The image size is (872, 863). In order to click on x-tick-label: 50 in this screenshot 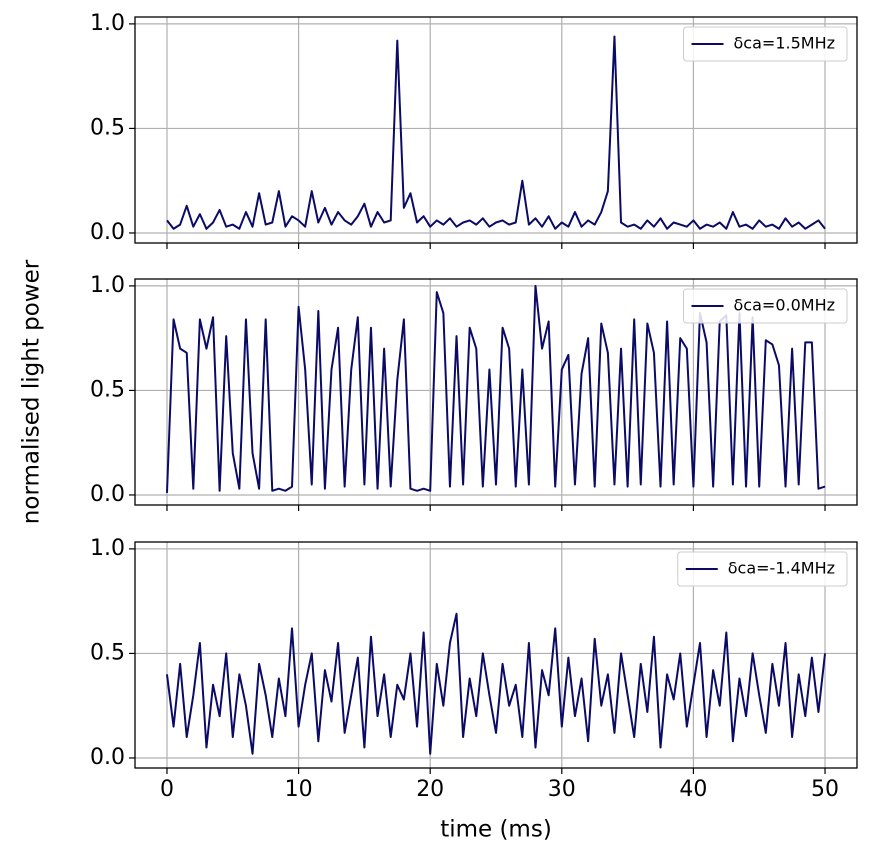, I will do `click(825, 789)`.